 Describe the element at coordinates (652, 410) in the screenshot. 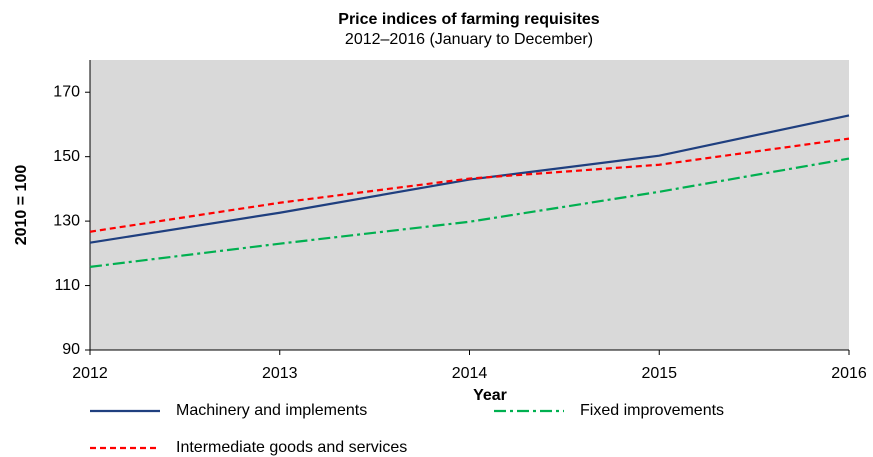

I see `legend-label: Fixed improvements` at that location.